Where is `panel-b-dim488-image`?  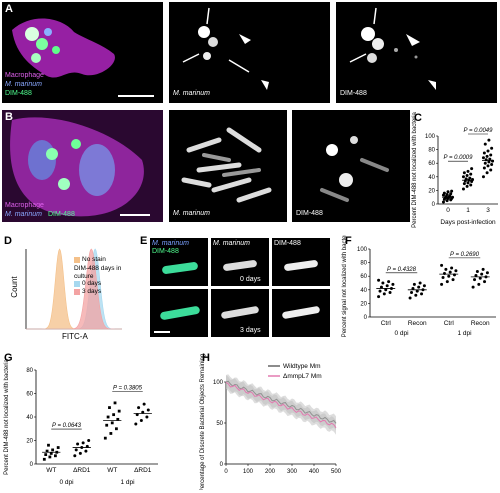
panel-b-dim488-image is located at coordinates (354, 169).